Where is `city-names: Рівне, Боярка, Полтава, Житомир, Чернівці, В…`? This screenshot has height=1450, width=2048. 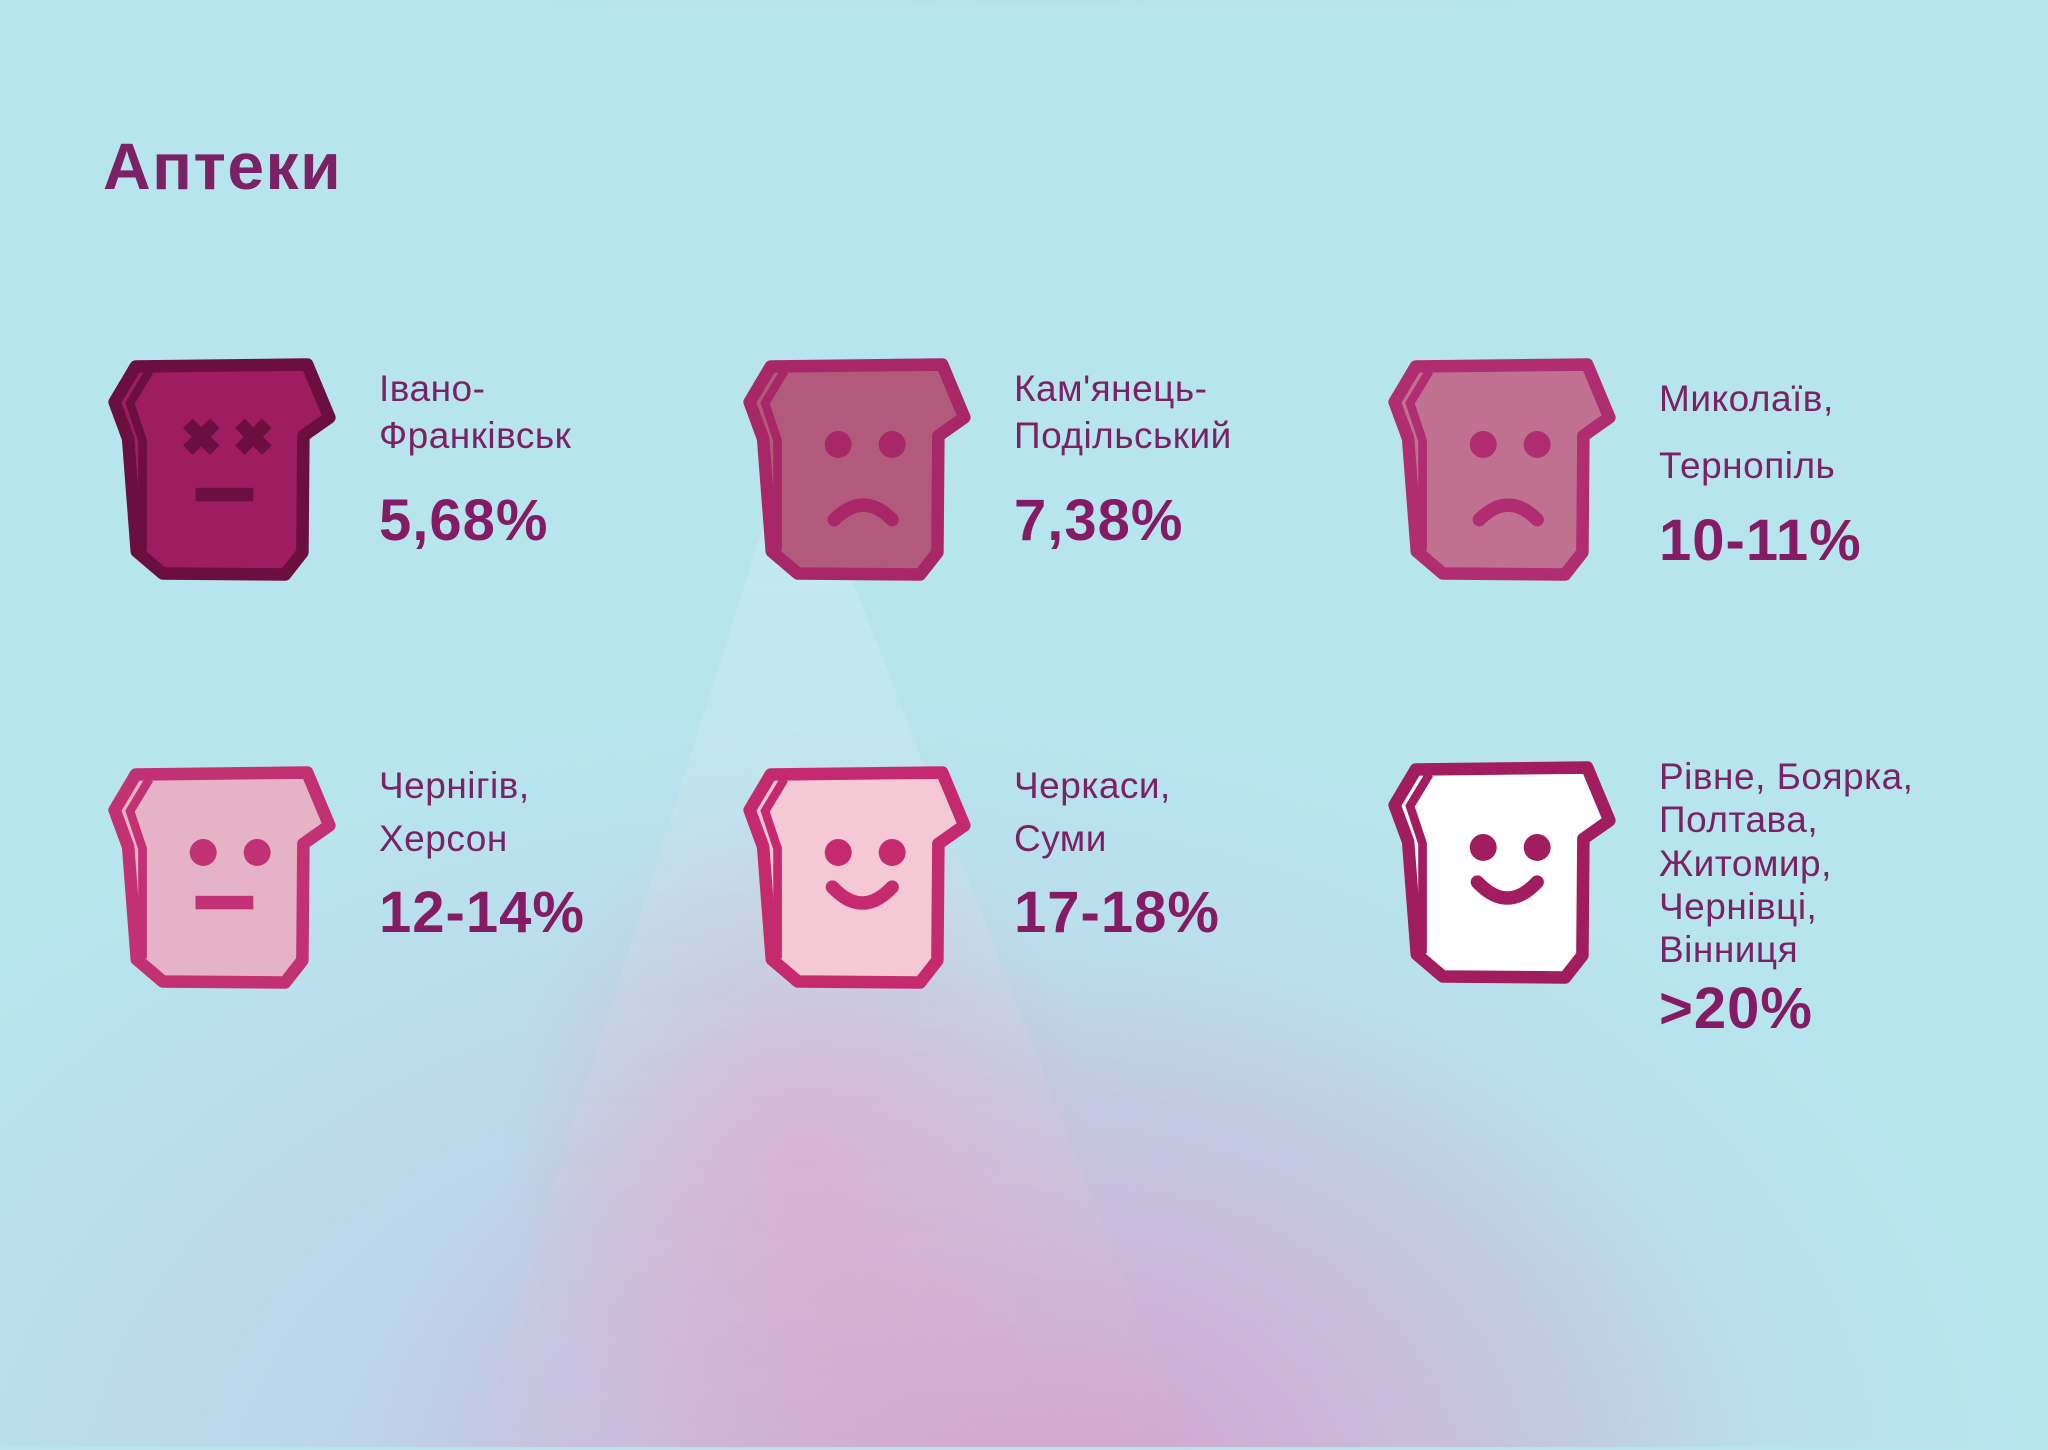 city-names: Рівне, Боярка, Полтава, Житомир, Чернівці, В… is located at coordinates (1786, 863).